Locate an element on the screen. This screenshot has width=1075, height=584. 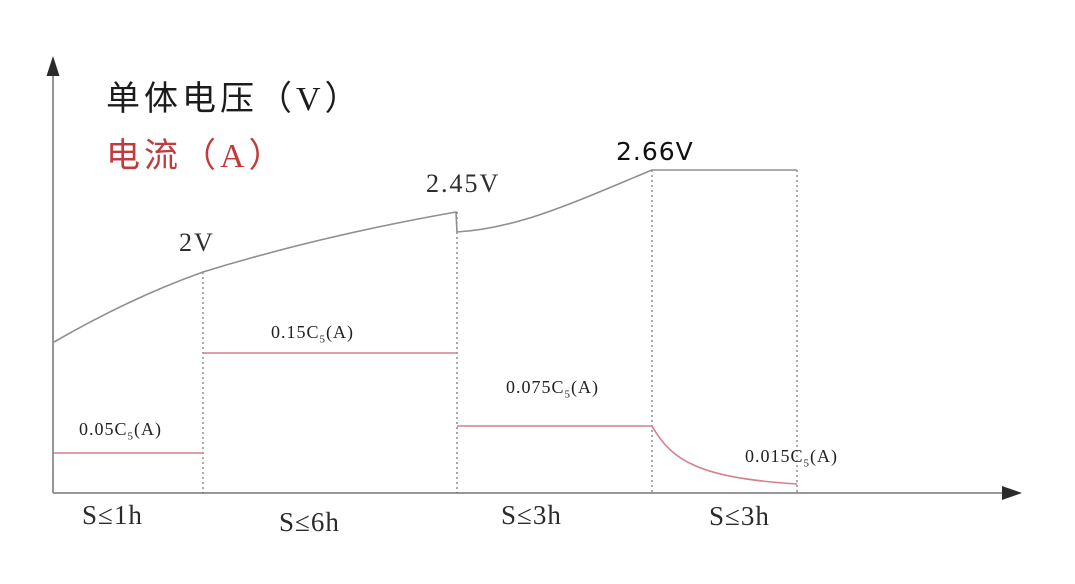
legend-voltage-title: 单体电压（V） is located at coordinates (234, 99).